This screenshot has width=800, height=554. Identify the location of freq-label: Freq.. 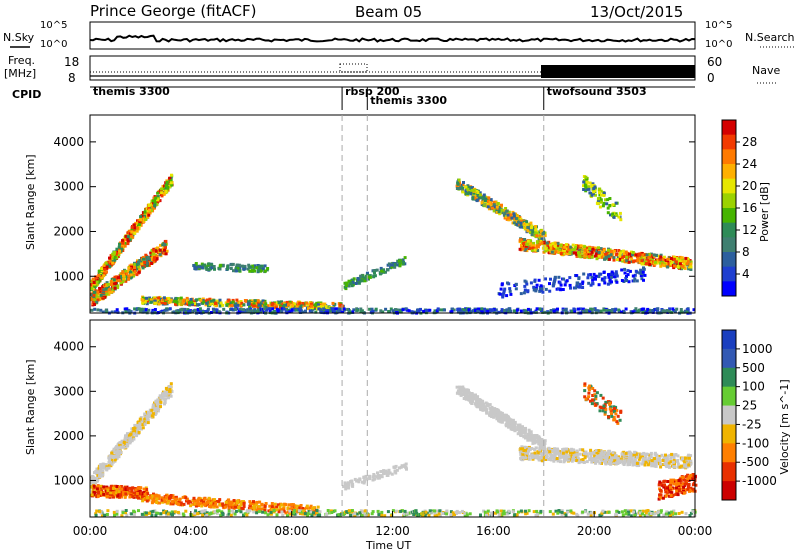
(21, 60).